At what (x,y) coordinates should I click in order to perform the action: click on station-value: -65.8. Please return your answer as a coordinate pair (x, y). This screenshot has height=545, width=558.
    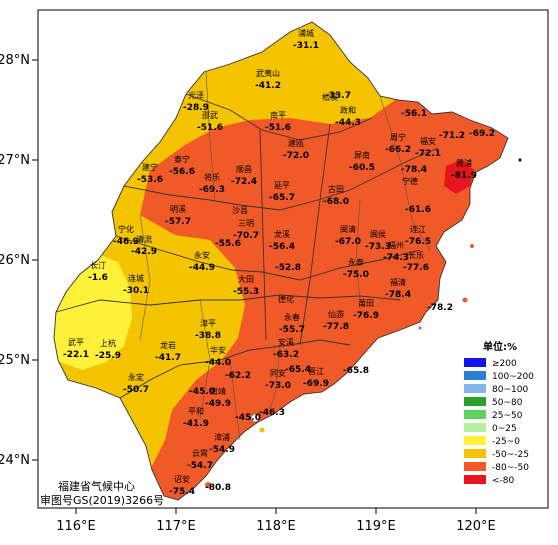
    Looking at the image, I should click on (356, 371).